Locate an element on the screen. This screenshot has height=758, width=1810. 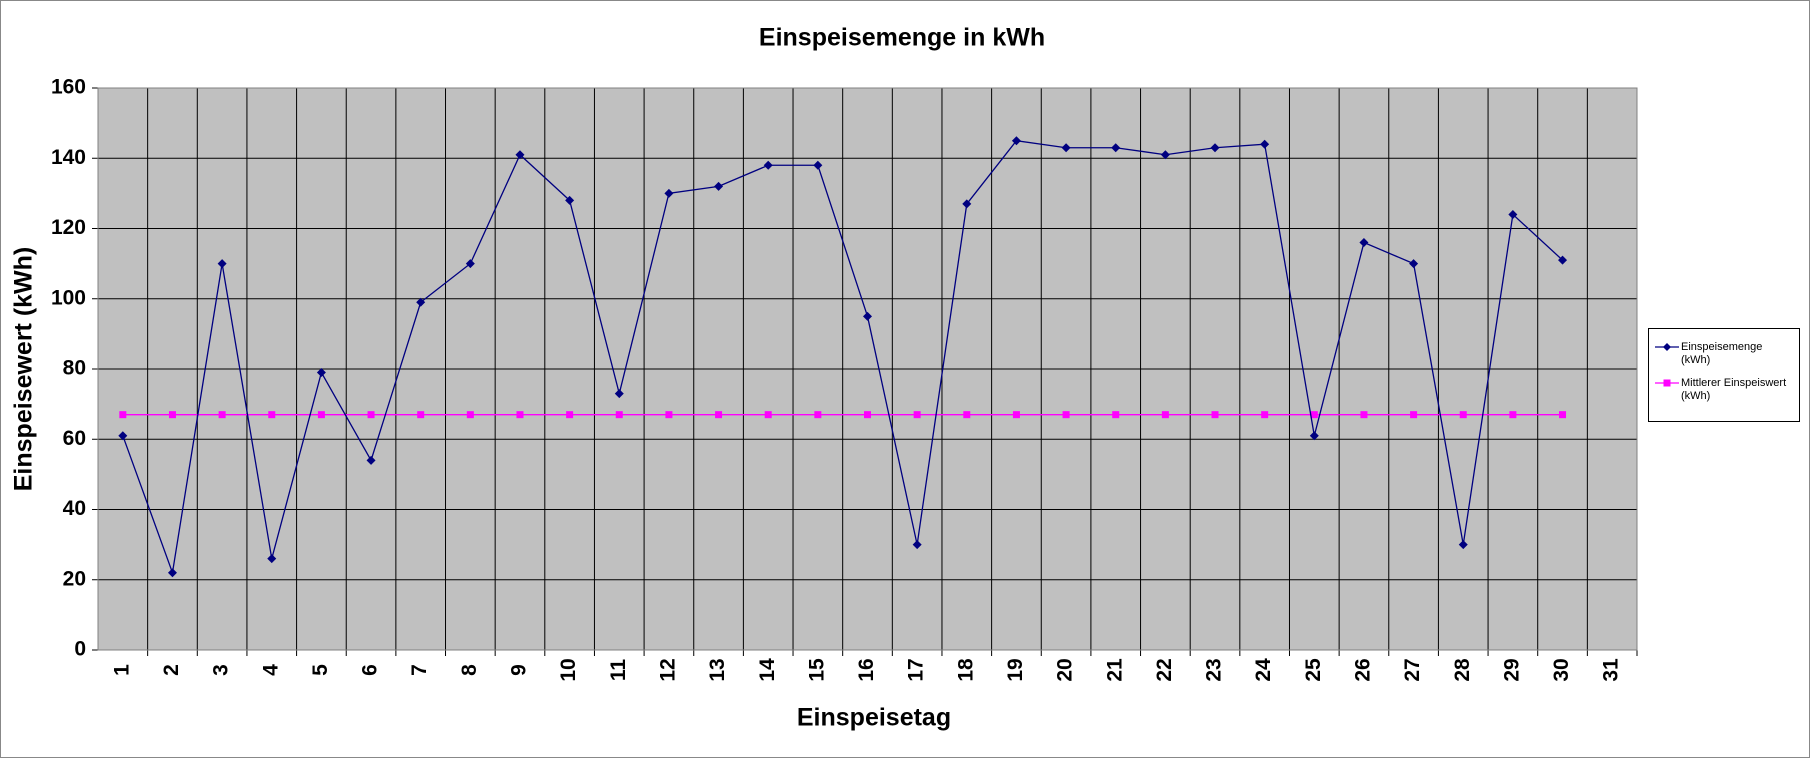
x-tick-label: 12 is located at coordinates (667, 669).